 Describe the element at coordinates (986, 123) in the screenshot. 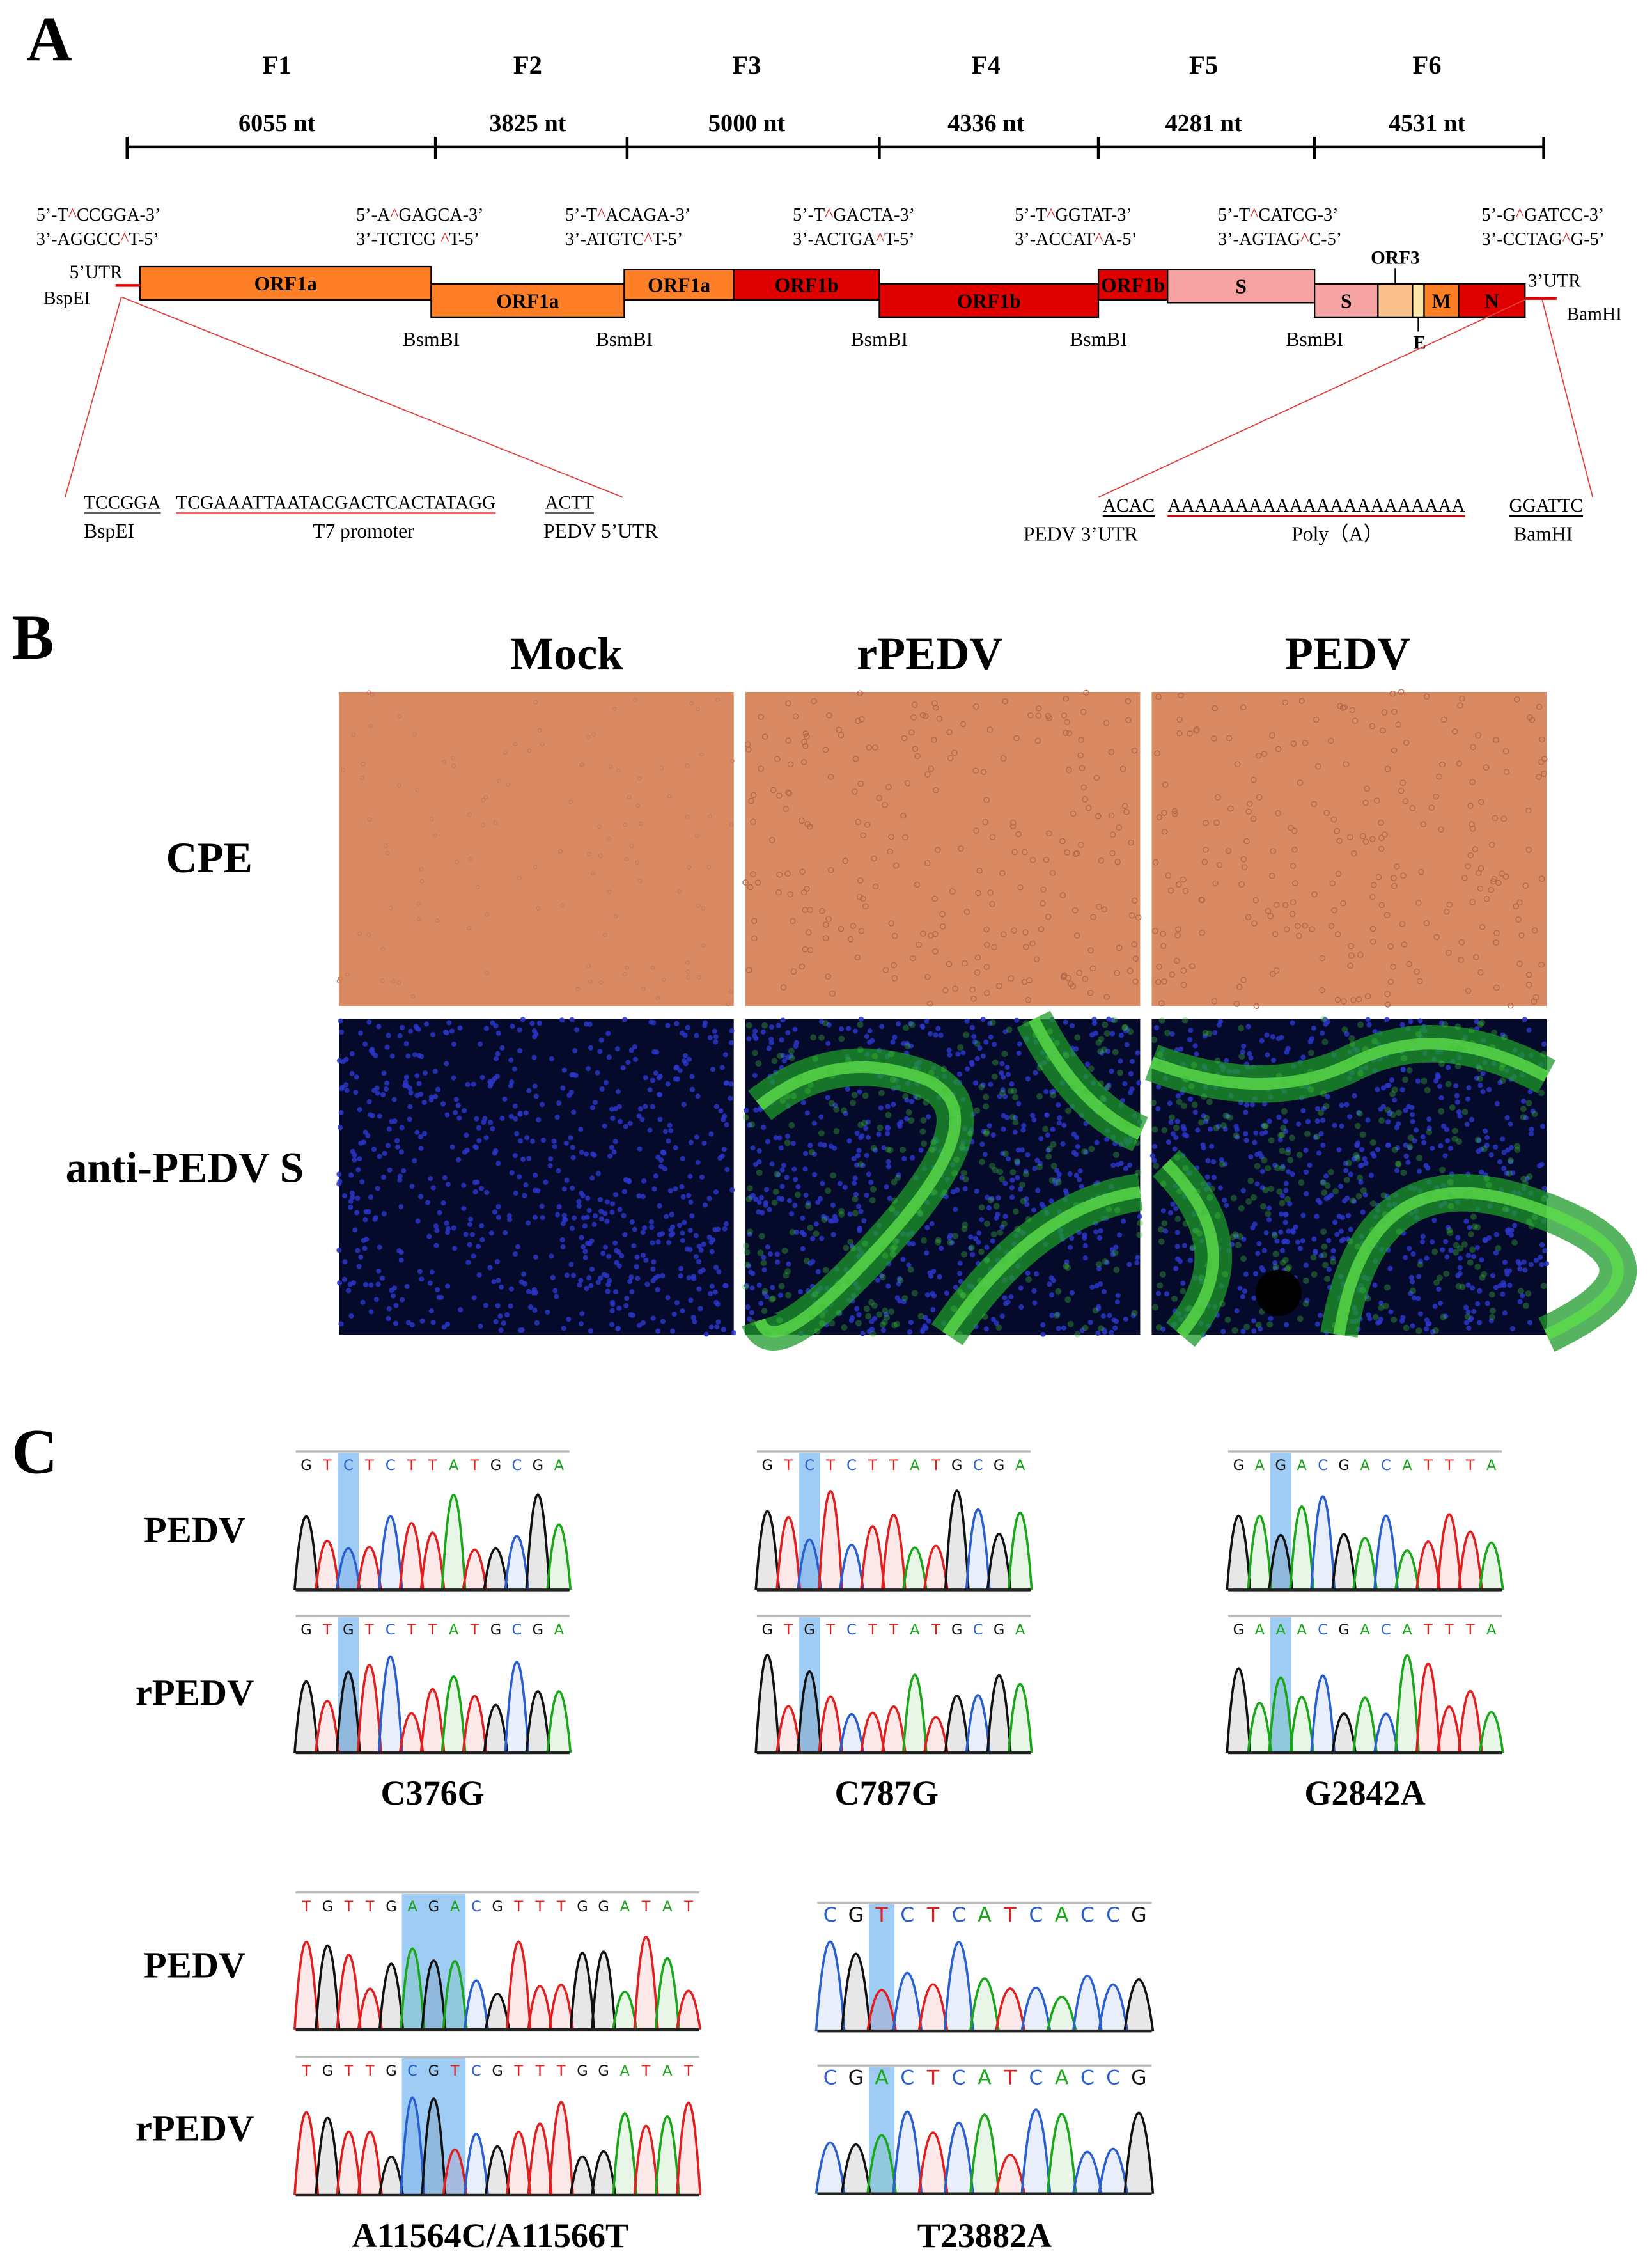

I see `fragment-length: 4336 nt` at that location.